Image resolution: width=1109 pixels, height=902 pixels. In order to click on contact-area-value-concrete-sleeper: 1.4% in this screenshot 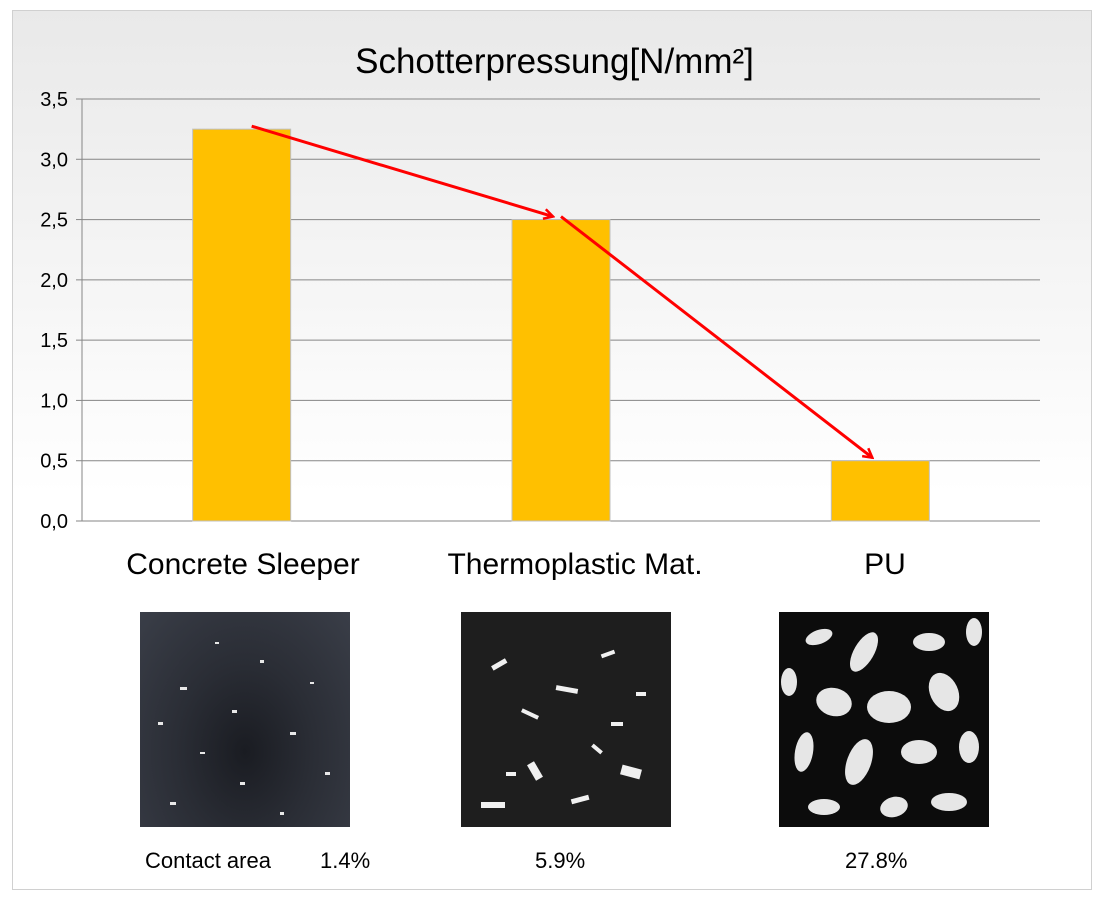, I will do `click(345, 861)`.